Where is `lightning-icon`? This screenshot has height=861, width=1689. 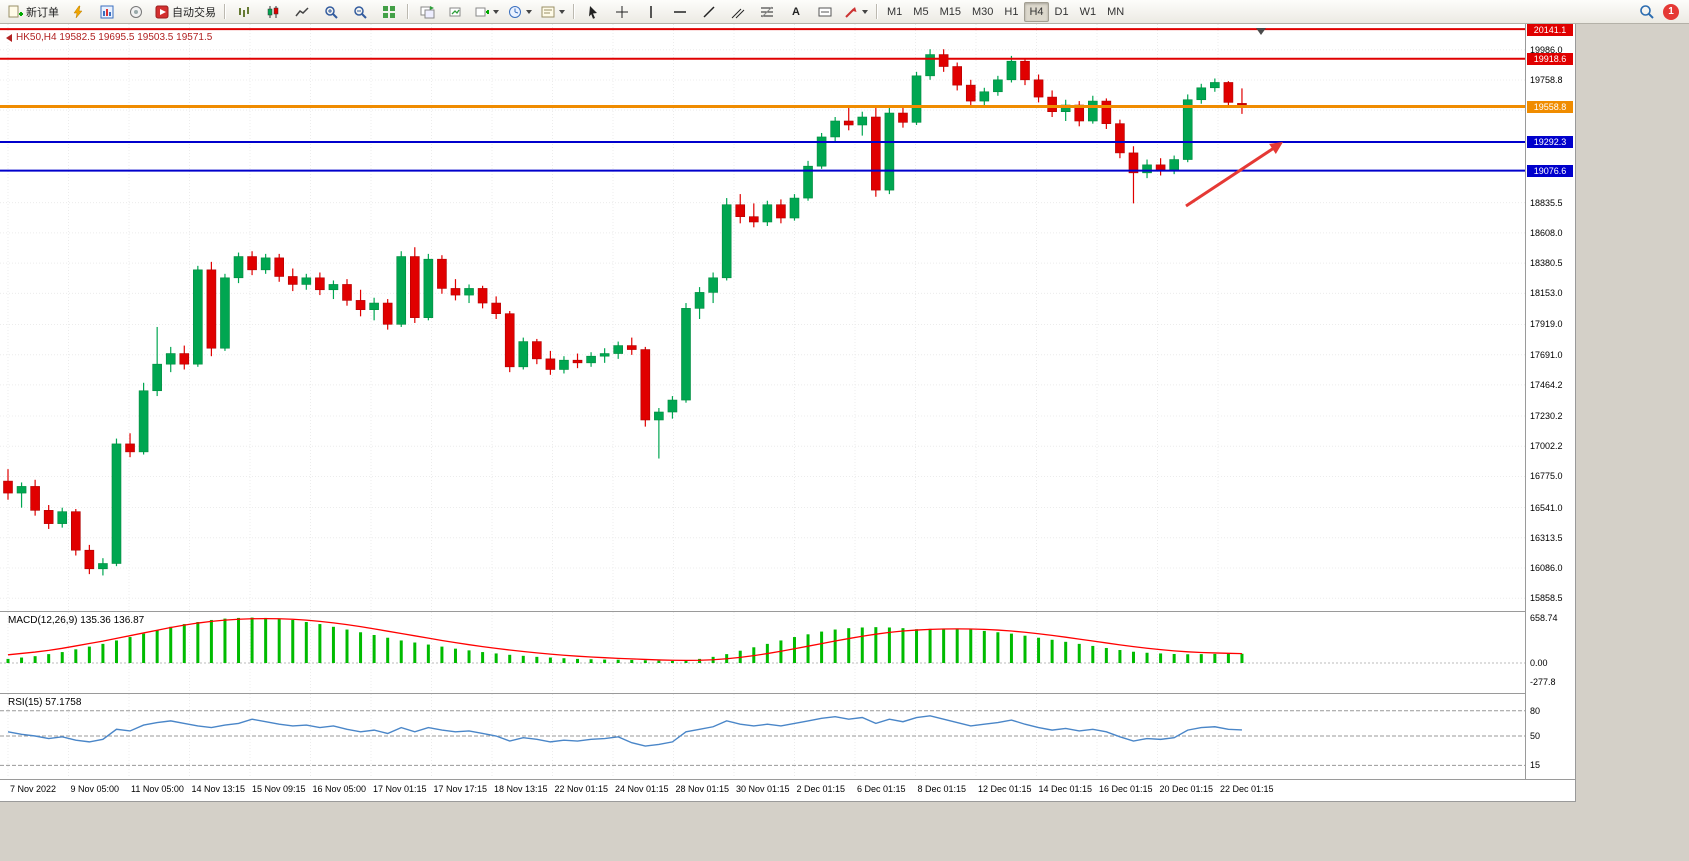
lightning-icon is located at coordinates (78, 12).